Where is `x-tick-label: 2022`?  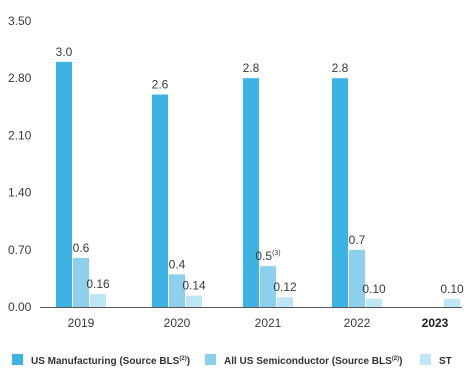 x-tick-label: 2022 is located at coordinates (357, 323).